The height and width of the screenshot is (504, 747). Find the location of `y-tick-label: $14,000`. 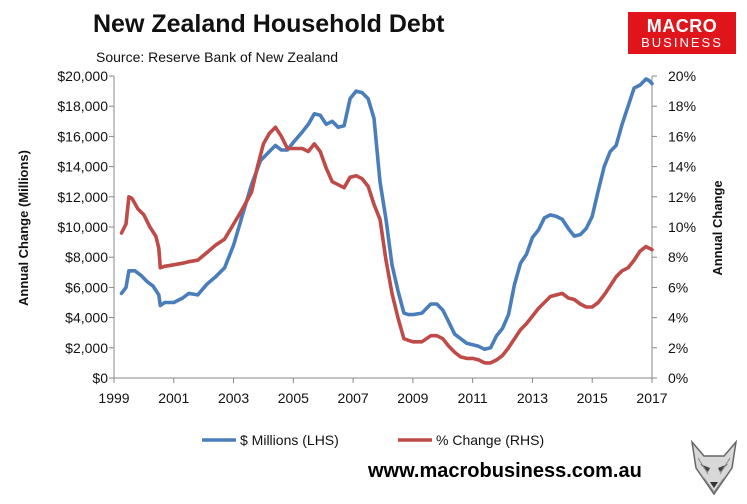

y-tick-label: $14,000 is located at coordinates (82, 167).